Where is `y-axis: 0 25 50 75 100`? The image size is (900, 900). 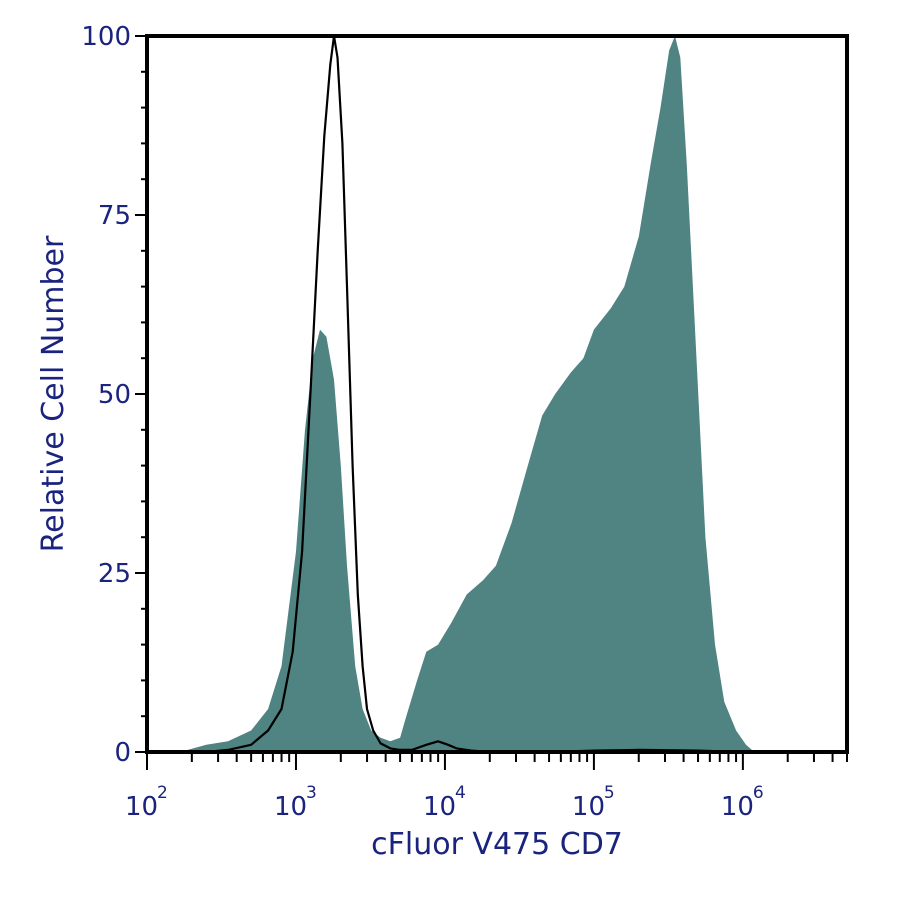 y-axis: 0 25 50 75 100 is located at coordinates (114, 395).